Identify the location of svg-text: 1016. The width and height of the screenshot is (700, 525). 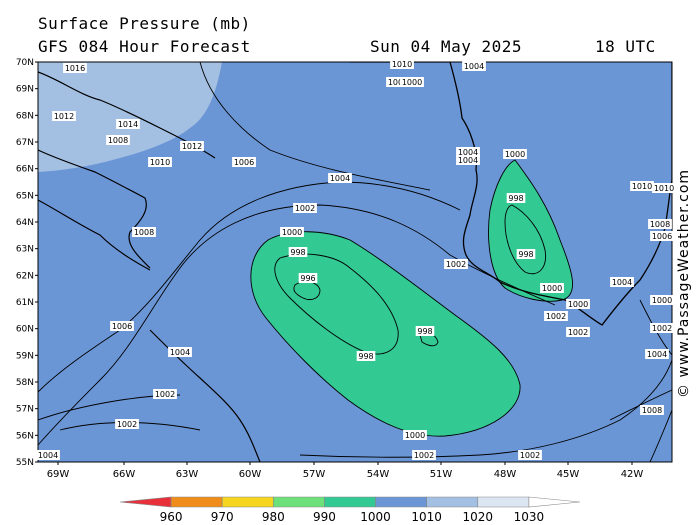
(75, 68).